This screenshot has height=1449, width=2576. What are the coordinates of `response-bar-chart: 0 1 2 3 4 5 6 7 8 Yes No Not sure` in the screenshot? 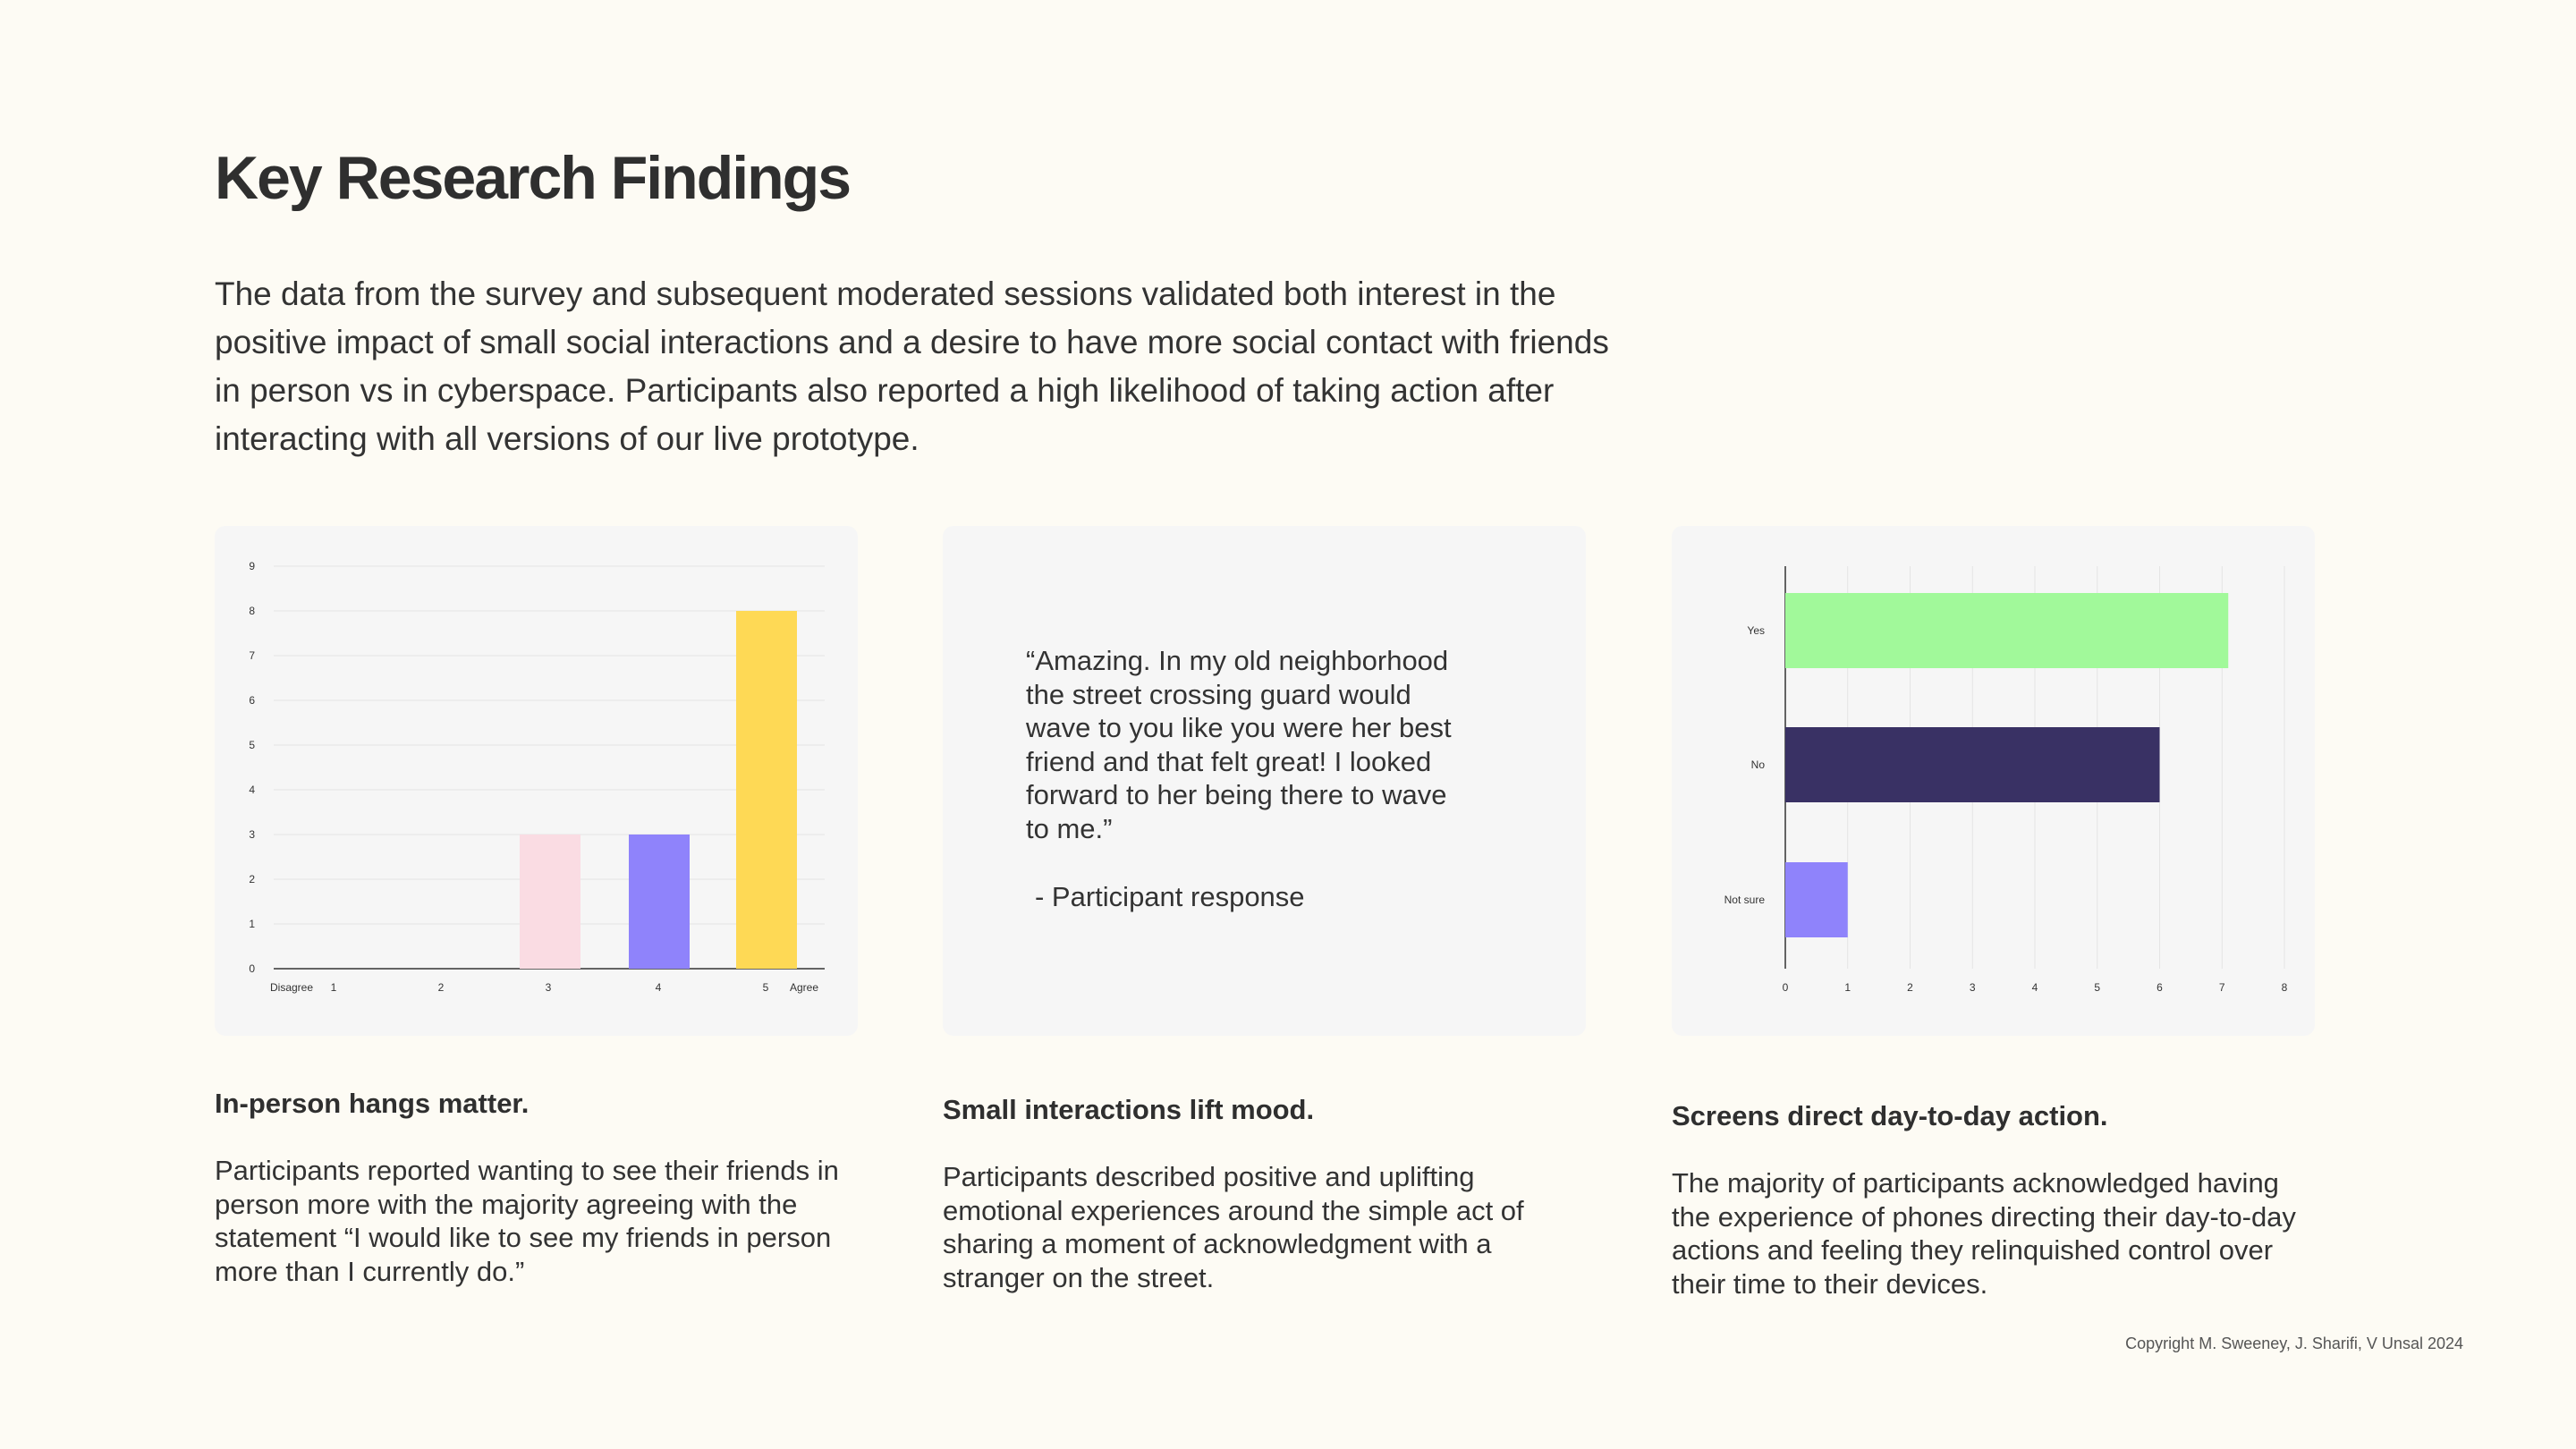 It's located at (2006, 780).